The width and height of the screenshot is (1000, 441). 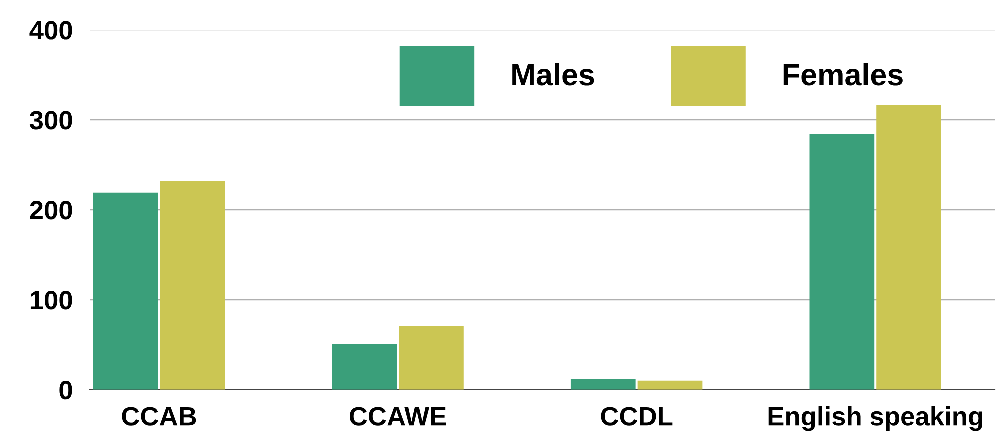 I want to click on y-tick-label: 100, so click(x=51, y=300).